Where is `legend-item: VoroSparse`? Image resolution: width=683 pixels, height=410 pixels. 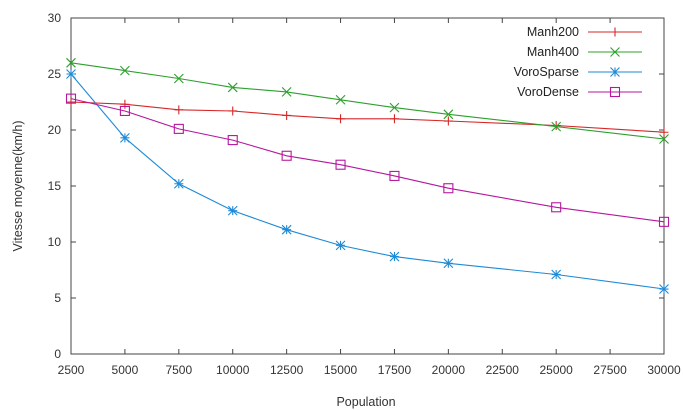 legend-item: VoroSparse is located at coordinates (578, 72).